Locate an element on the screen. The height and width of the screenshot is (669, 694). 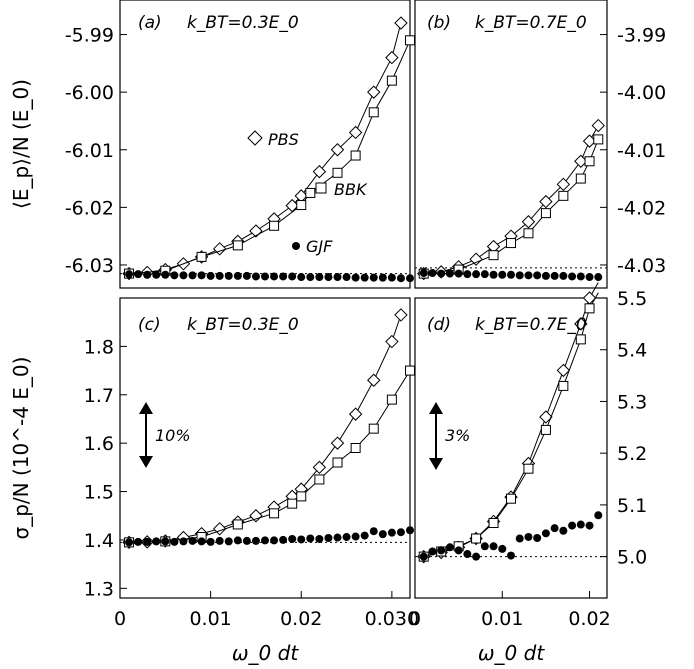
panel-a-ytick-label: -6.02 is located at coordinates (89, 208).